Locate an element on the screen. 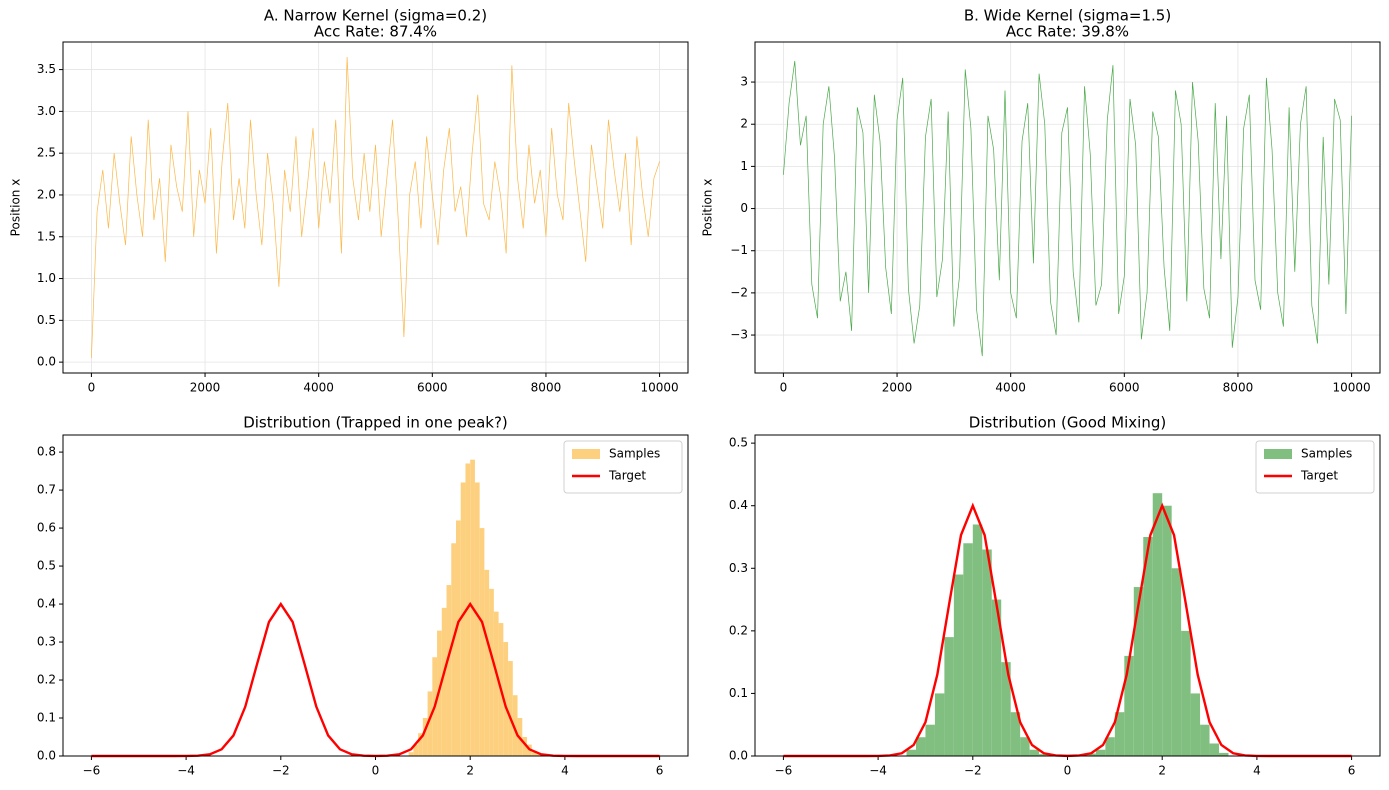 The height and width of the screenshot is (790, 1389). chart-title: Distribution (Good Mixing) is located at coordinates (1067, 423).